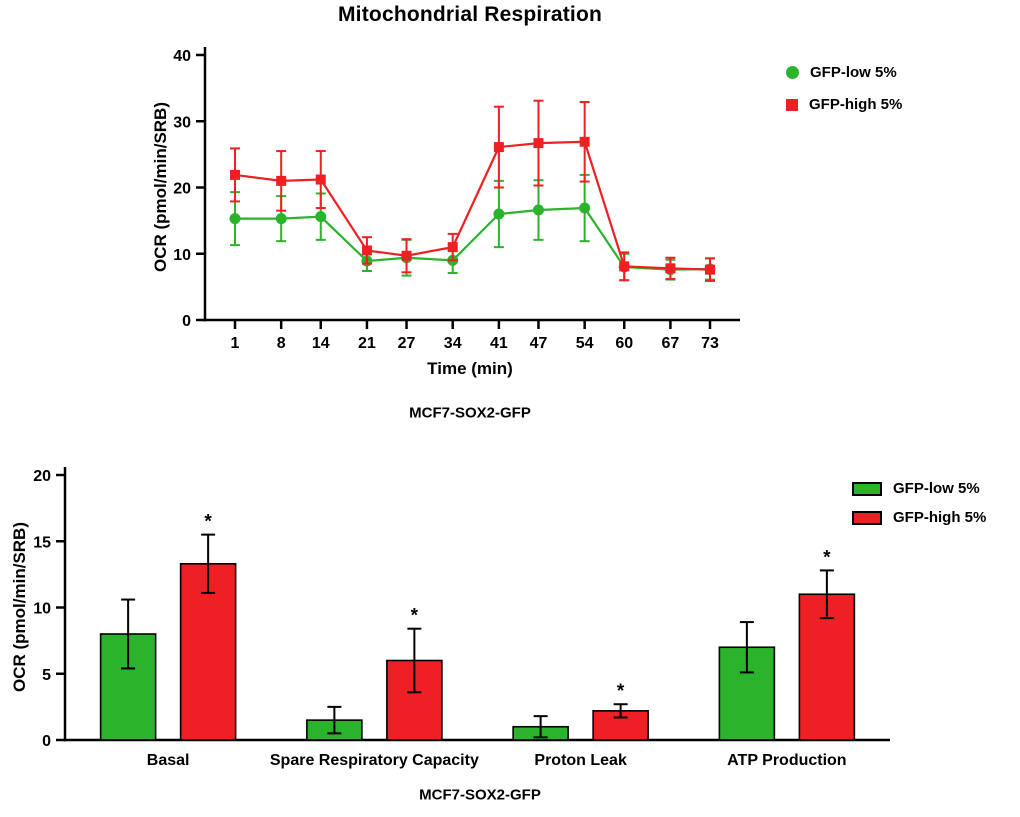 Image resolution: width=1020 pixels, height=817 pixels. Describe the element at coordinates (168, 760) in the screenshot. I see `category-label: Basal` at that location.